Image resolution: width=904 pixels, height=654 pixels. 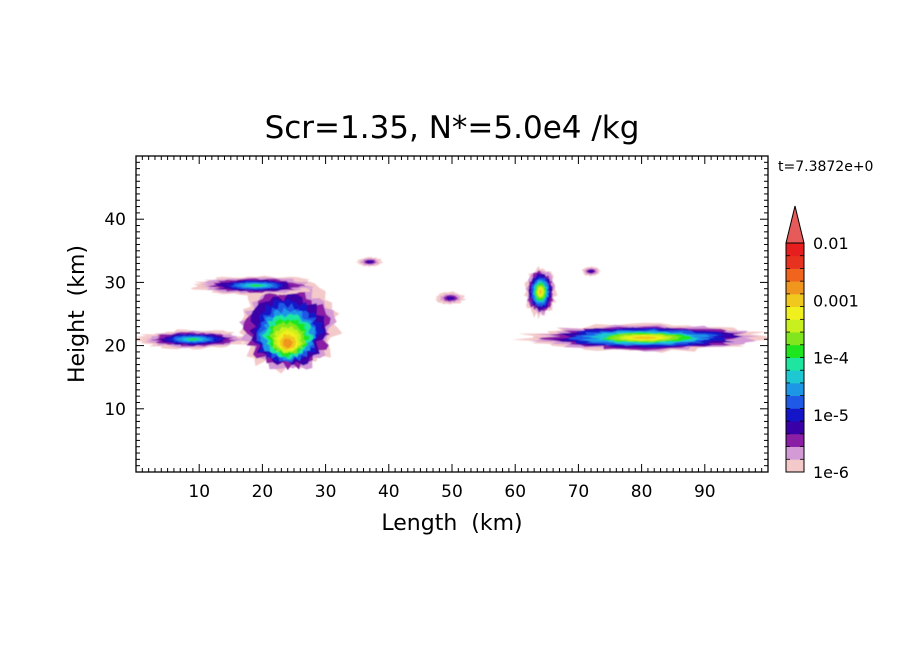 What do you see at coordinates (389, 492) in the screenshot?
I see `x-tick-label: 40` at bounding box center [389, 492].